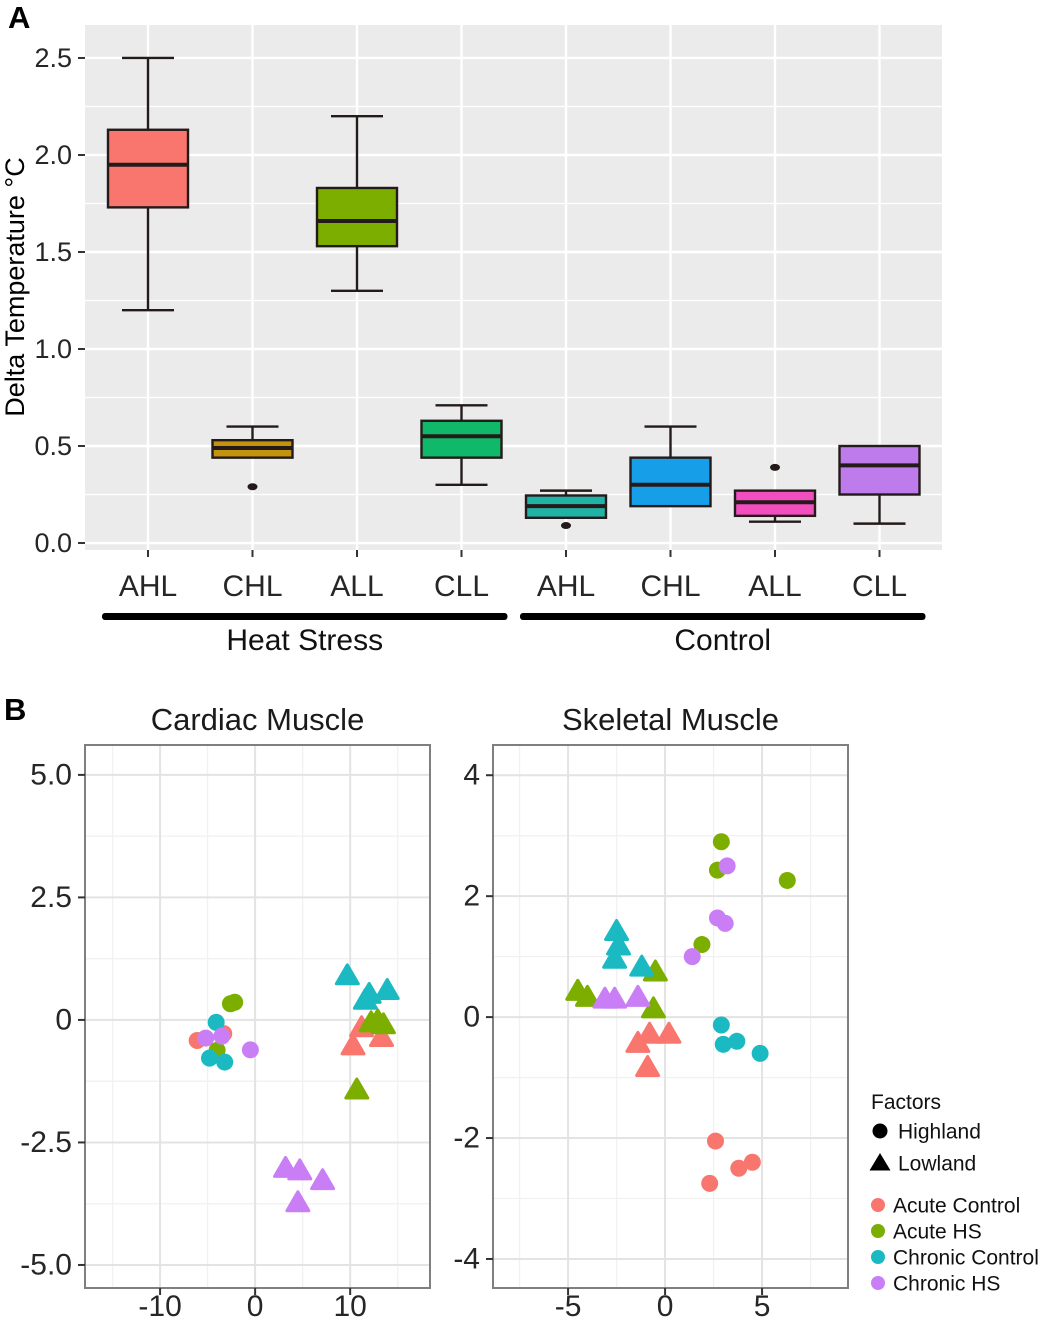 The image size is (1040, 1319). I want to click on box-ahl-control, so click(566, 509).